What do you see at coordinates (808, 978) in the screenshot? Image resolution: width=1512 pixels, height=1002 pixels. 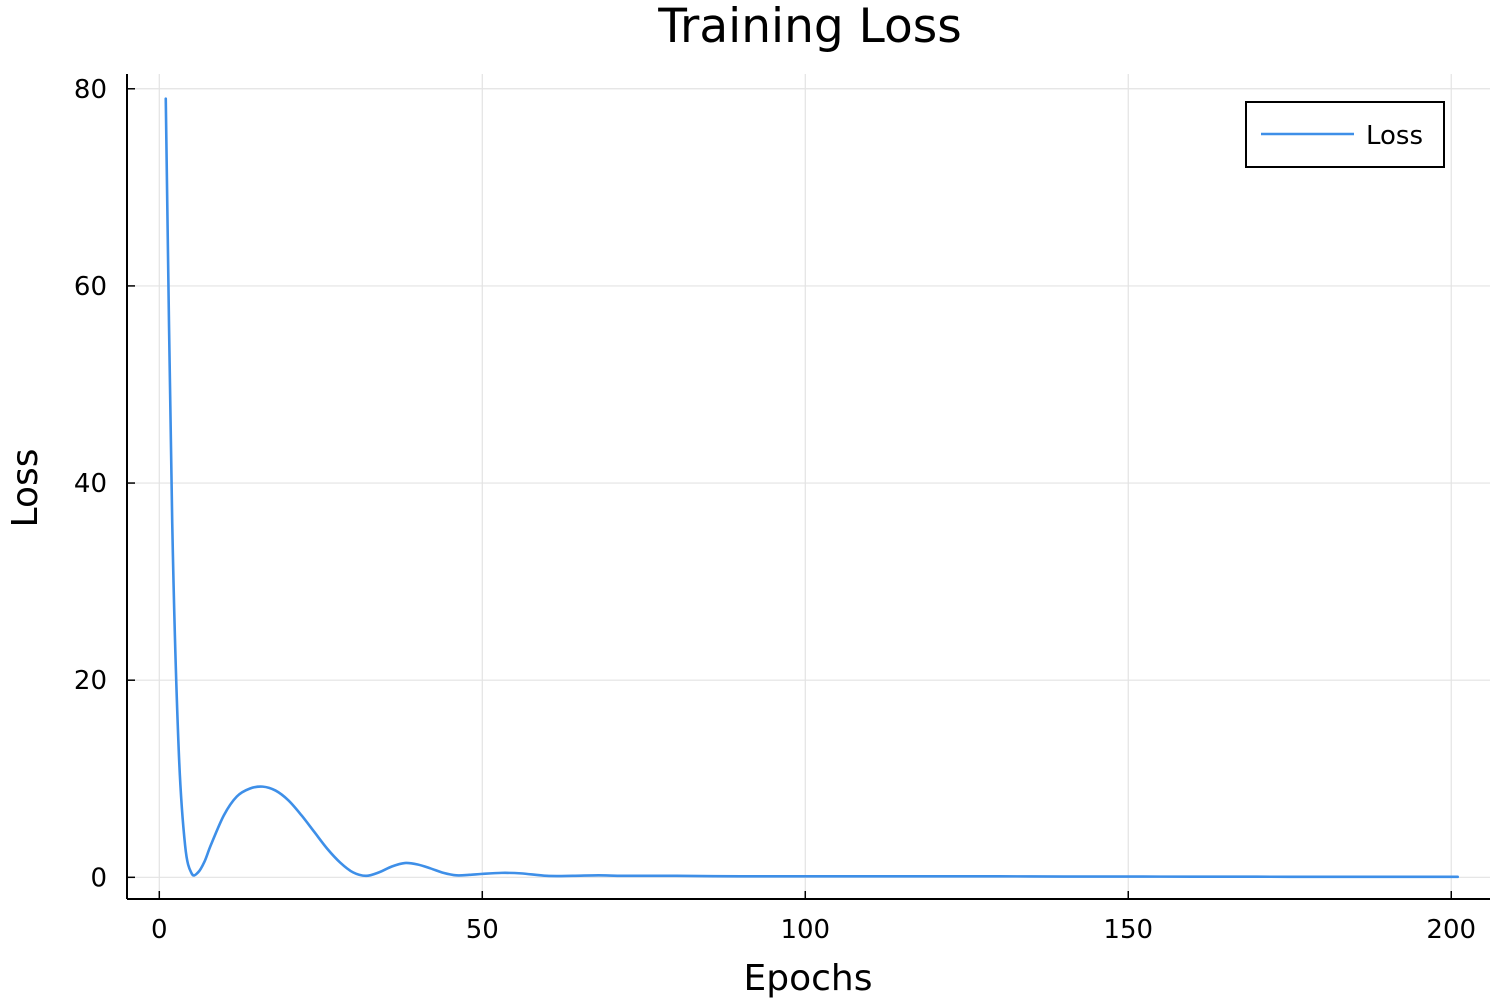 I see `x-axis-label: Epochs` at bounding box center [808, 978].